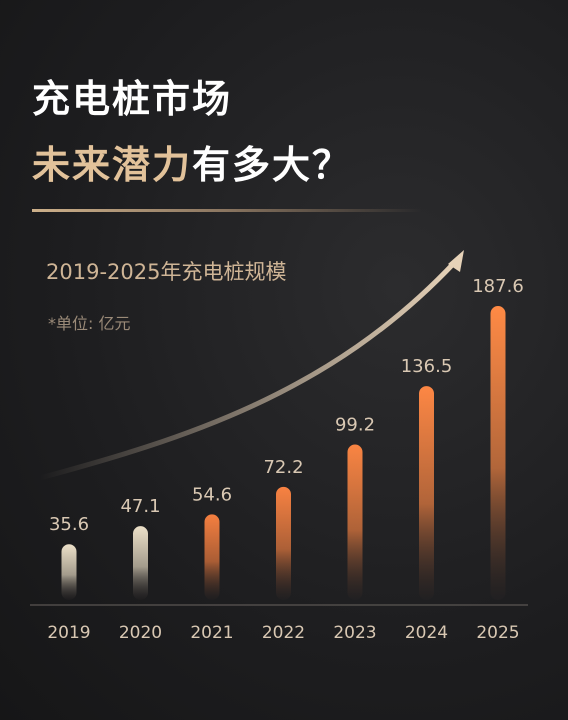 The image size is (568, 720). Describe the element at coordinates (456, 261) in the screenshot. I see `trend-arrow-head` at that location.